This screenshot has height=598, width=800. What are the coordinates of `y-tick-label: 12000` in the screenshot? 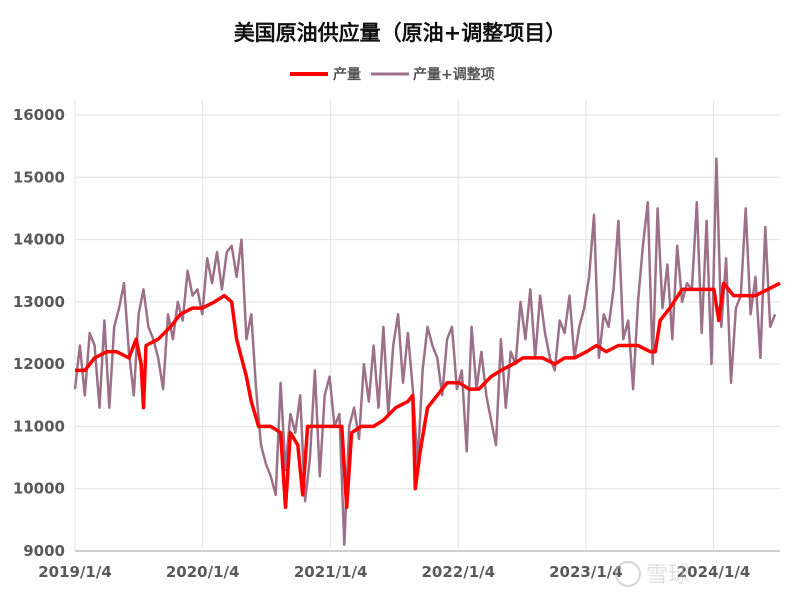 It's located at (39, 364).